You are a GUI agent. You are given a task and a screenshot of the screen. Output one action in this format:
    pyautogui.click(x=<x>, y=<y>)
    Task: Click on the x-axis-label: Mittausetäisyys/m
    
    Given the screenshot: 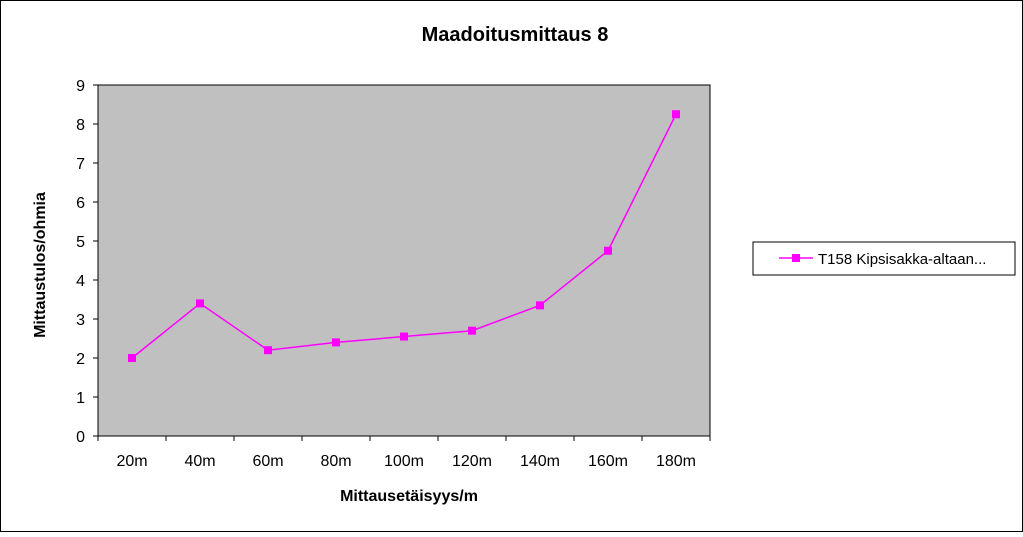 What is the action you would take?
    pyautogui.click(x=409, y=496)
    